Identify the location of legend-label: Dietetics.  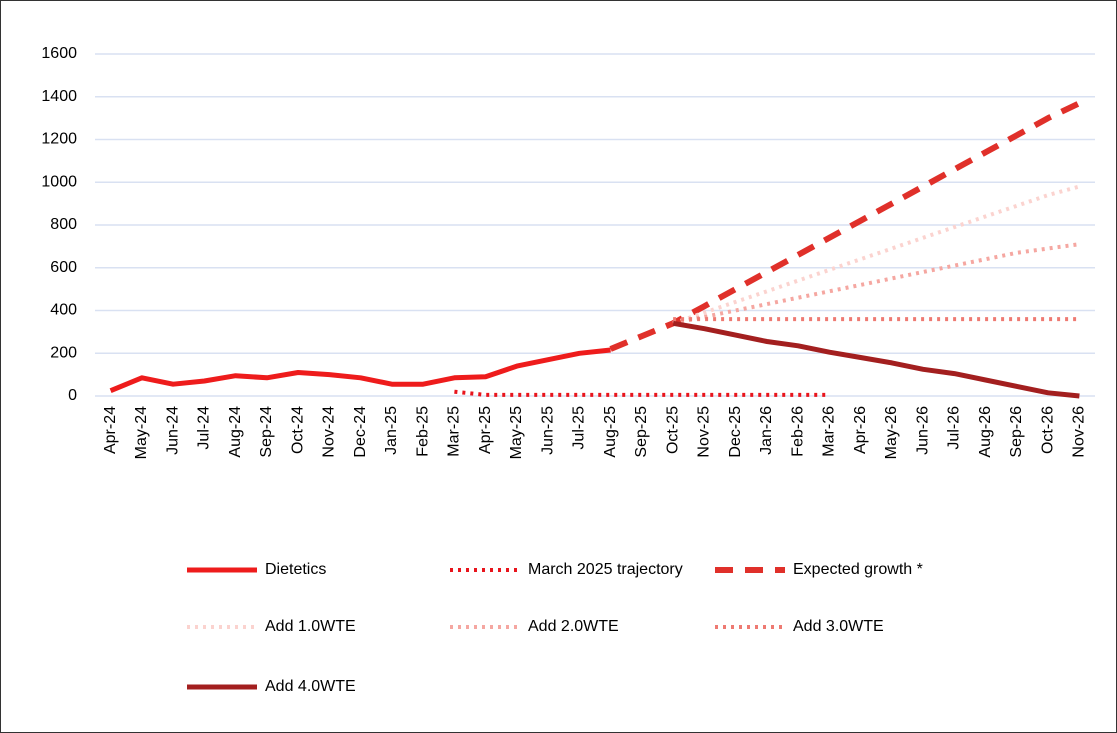
(295, 569).